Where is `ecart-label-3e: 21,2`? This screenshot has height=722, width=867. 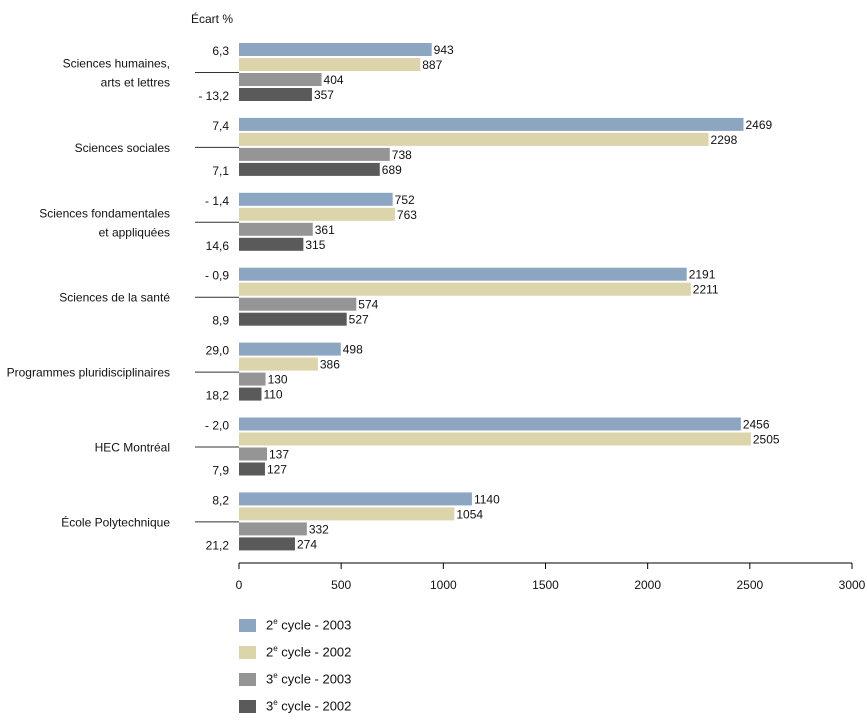
ecart-label-3e: 21,2 is located at coordinates (218, 545).